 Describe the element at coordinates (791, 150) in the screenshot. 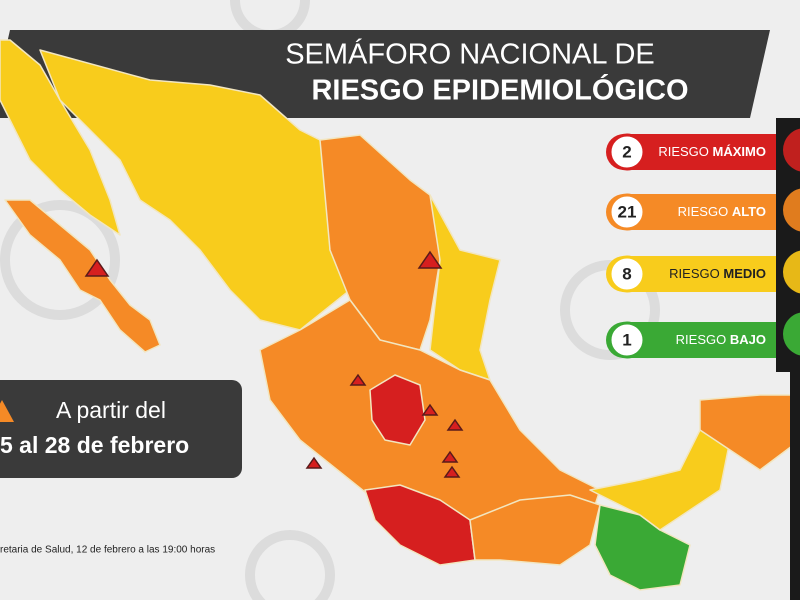

I see `light-red` at that location.